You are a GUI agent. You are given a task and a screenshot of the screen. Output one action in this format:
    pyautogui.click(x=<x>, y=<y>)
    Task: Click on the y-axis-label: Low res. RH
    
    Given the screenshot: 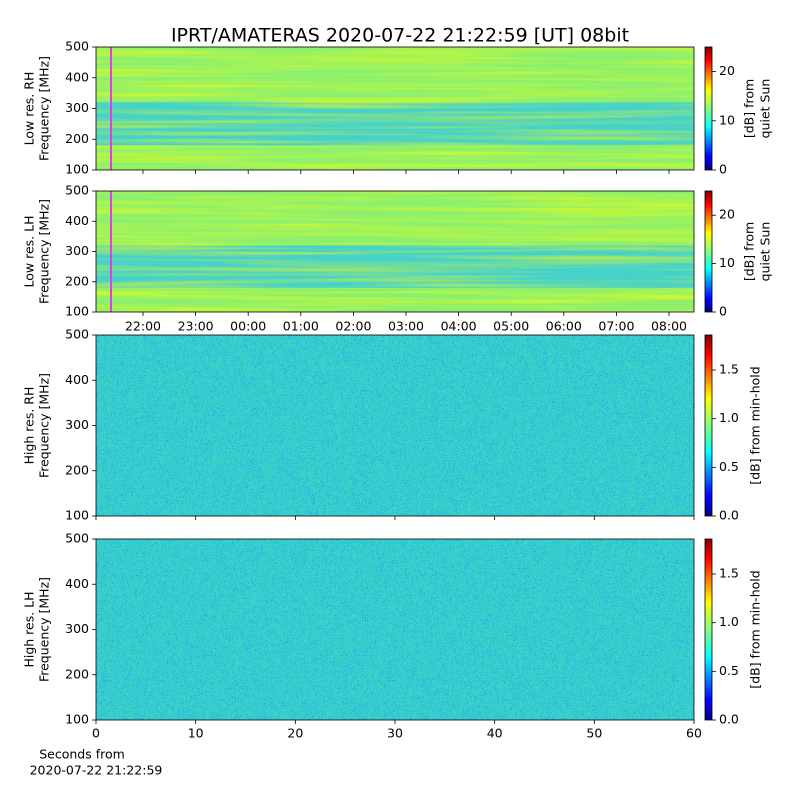 What is the action you would take?
    pyautogui.click(x=29, y=109)
    